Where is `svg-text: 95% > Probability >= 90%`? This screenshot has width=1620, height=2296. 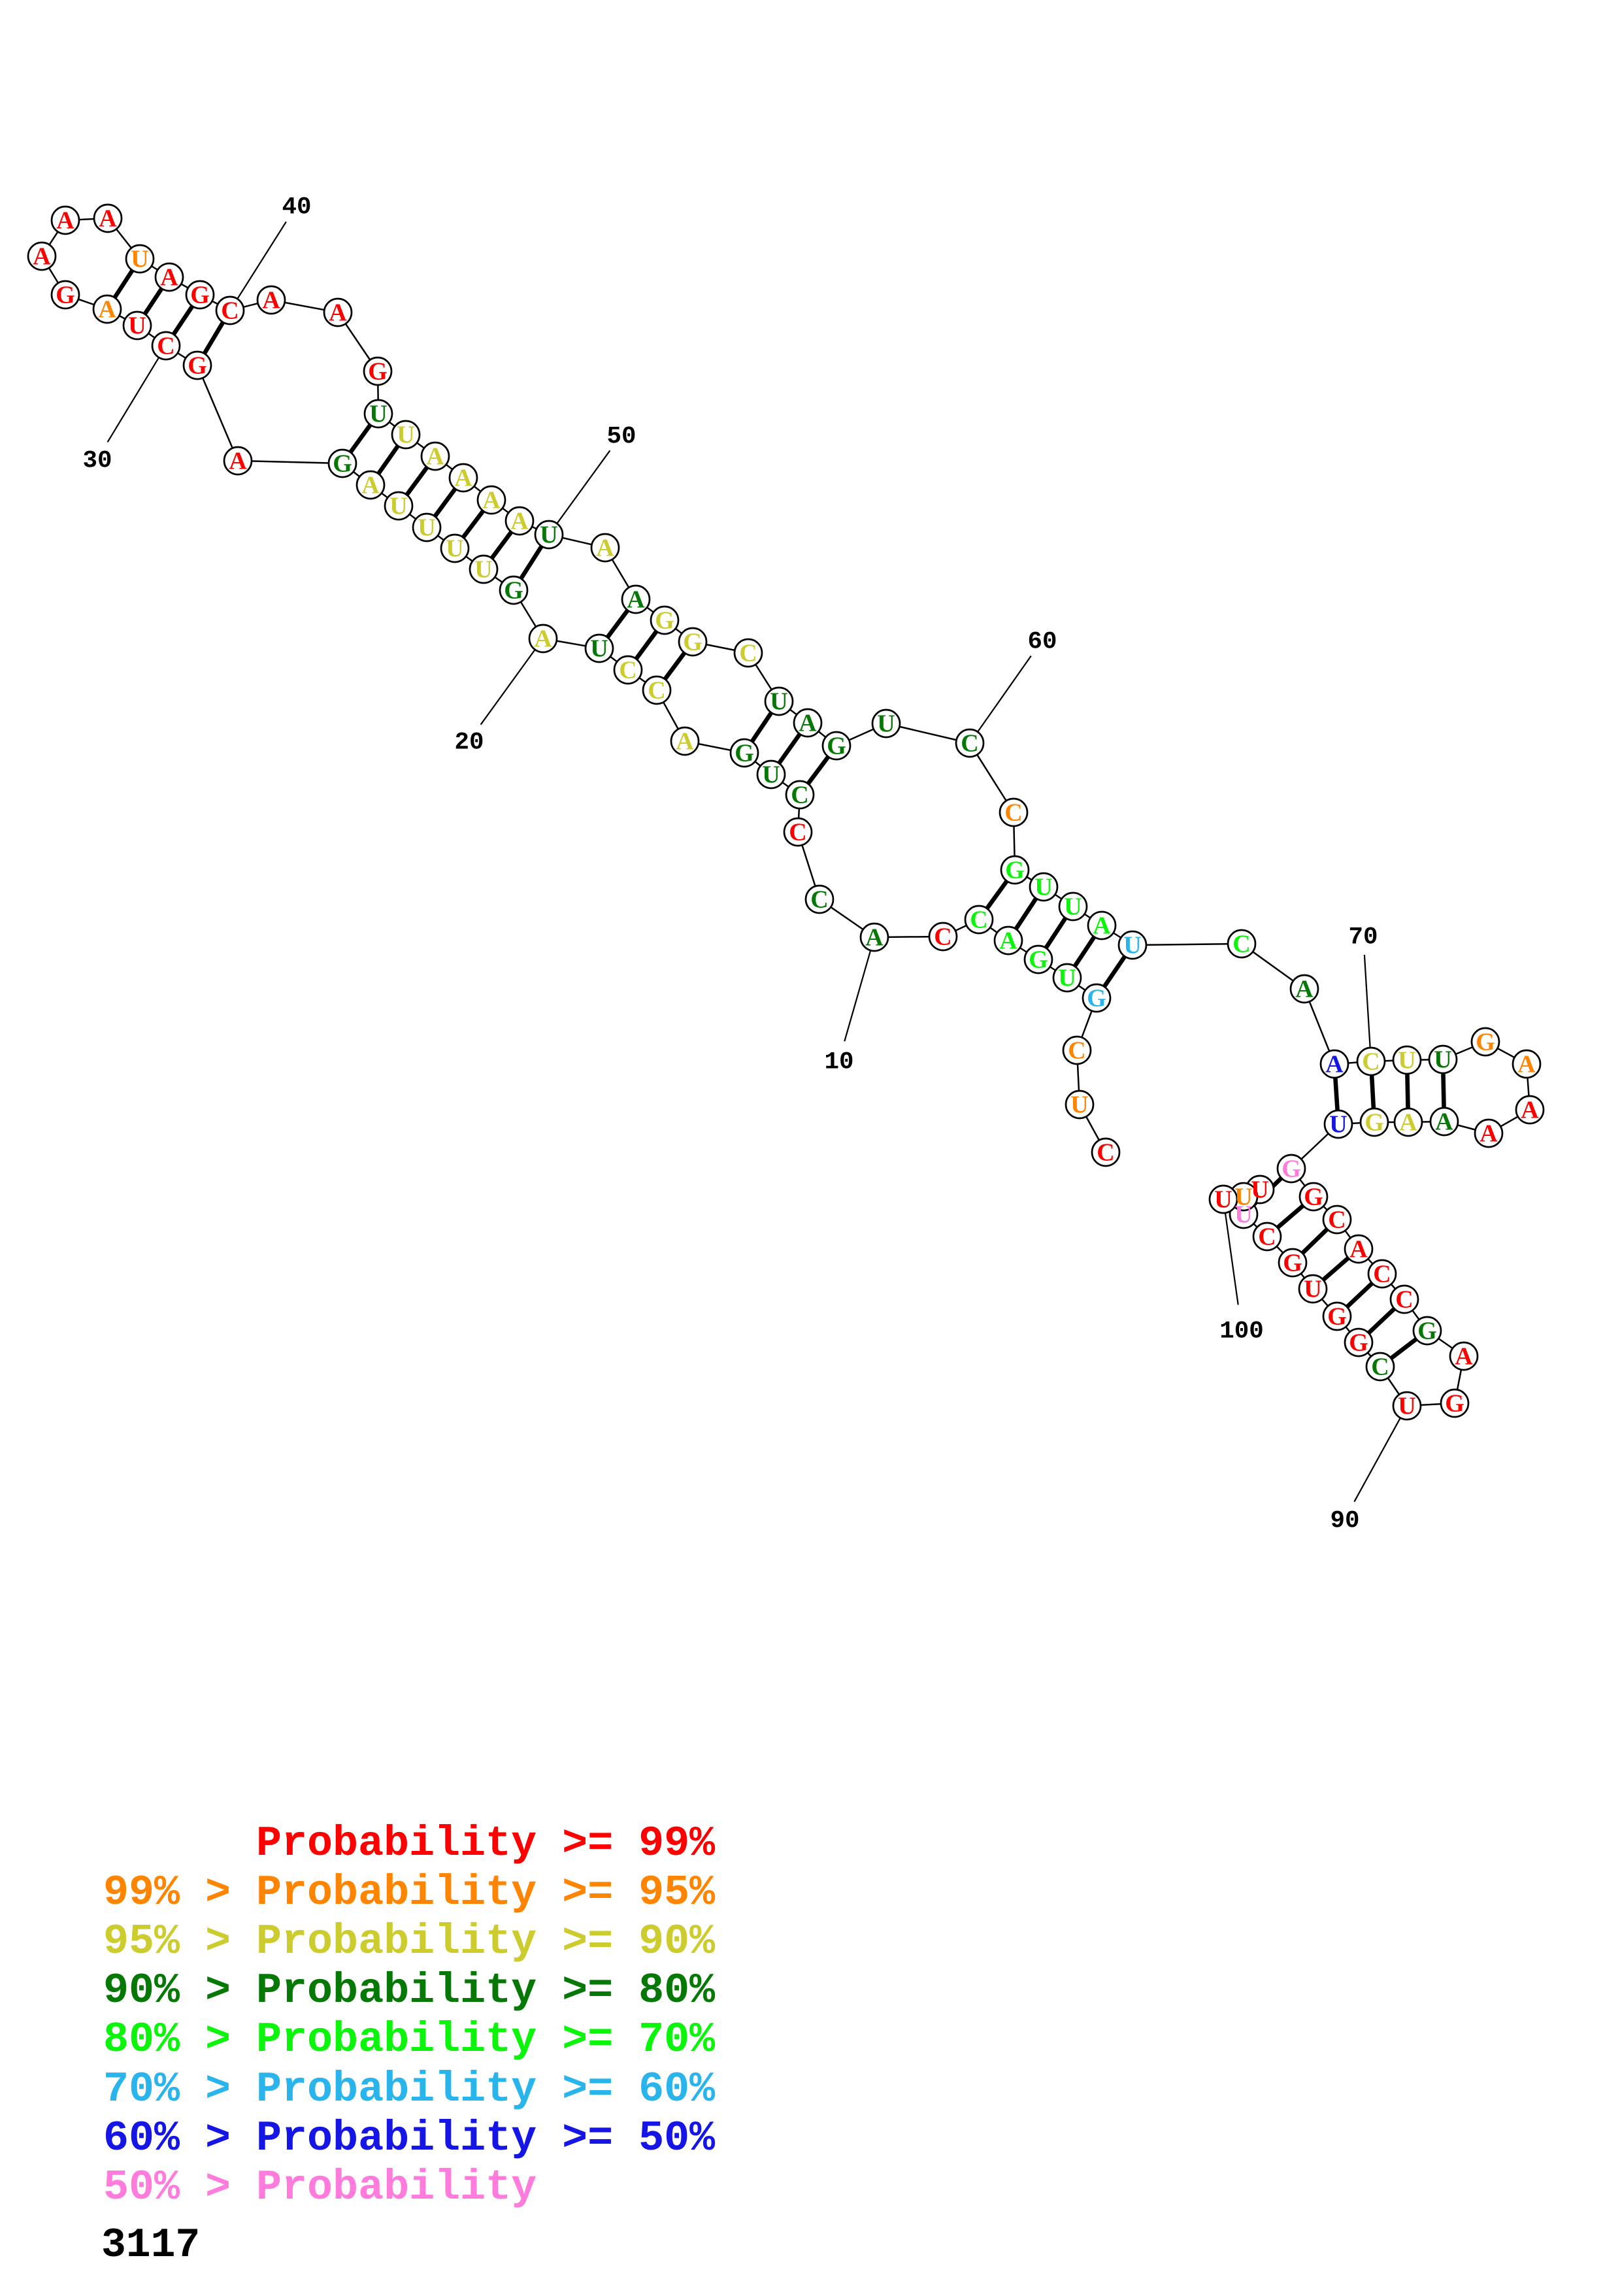 svg-text: 95% > Probability >= 90% is located at coordinates (409, 1942).